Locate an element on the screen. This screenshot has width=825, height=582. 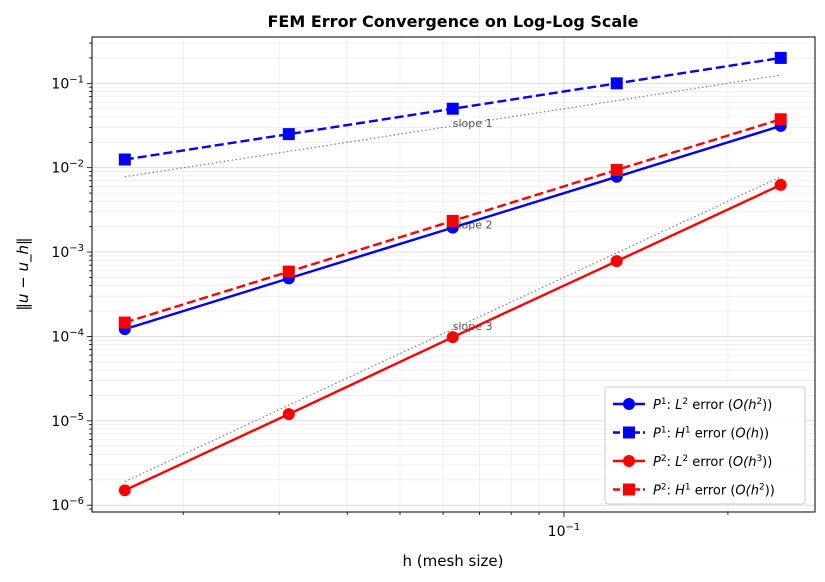
legend-entry: P1: L2 error (O(h2)) is located at coordinates (712, 405).